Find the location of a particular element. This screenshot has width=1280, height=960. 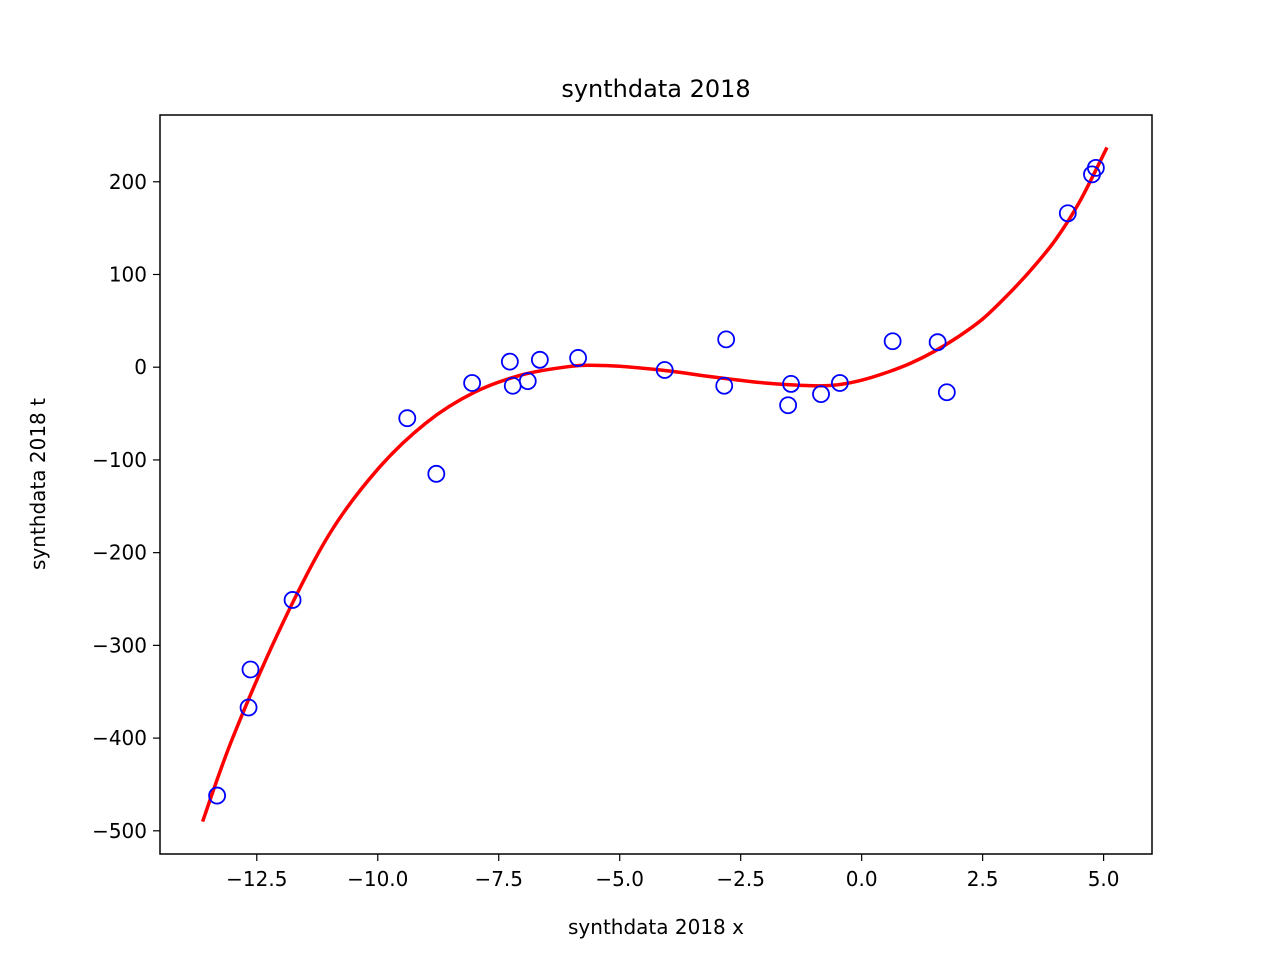

y-axis-ticks: 200 100 0 −100 −200 −300 −400 −500 is located at coordinates (126, 506).